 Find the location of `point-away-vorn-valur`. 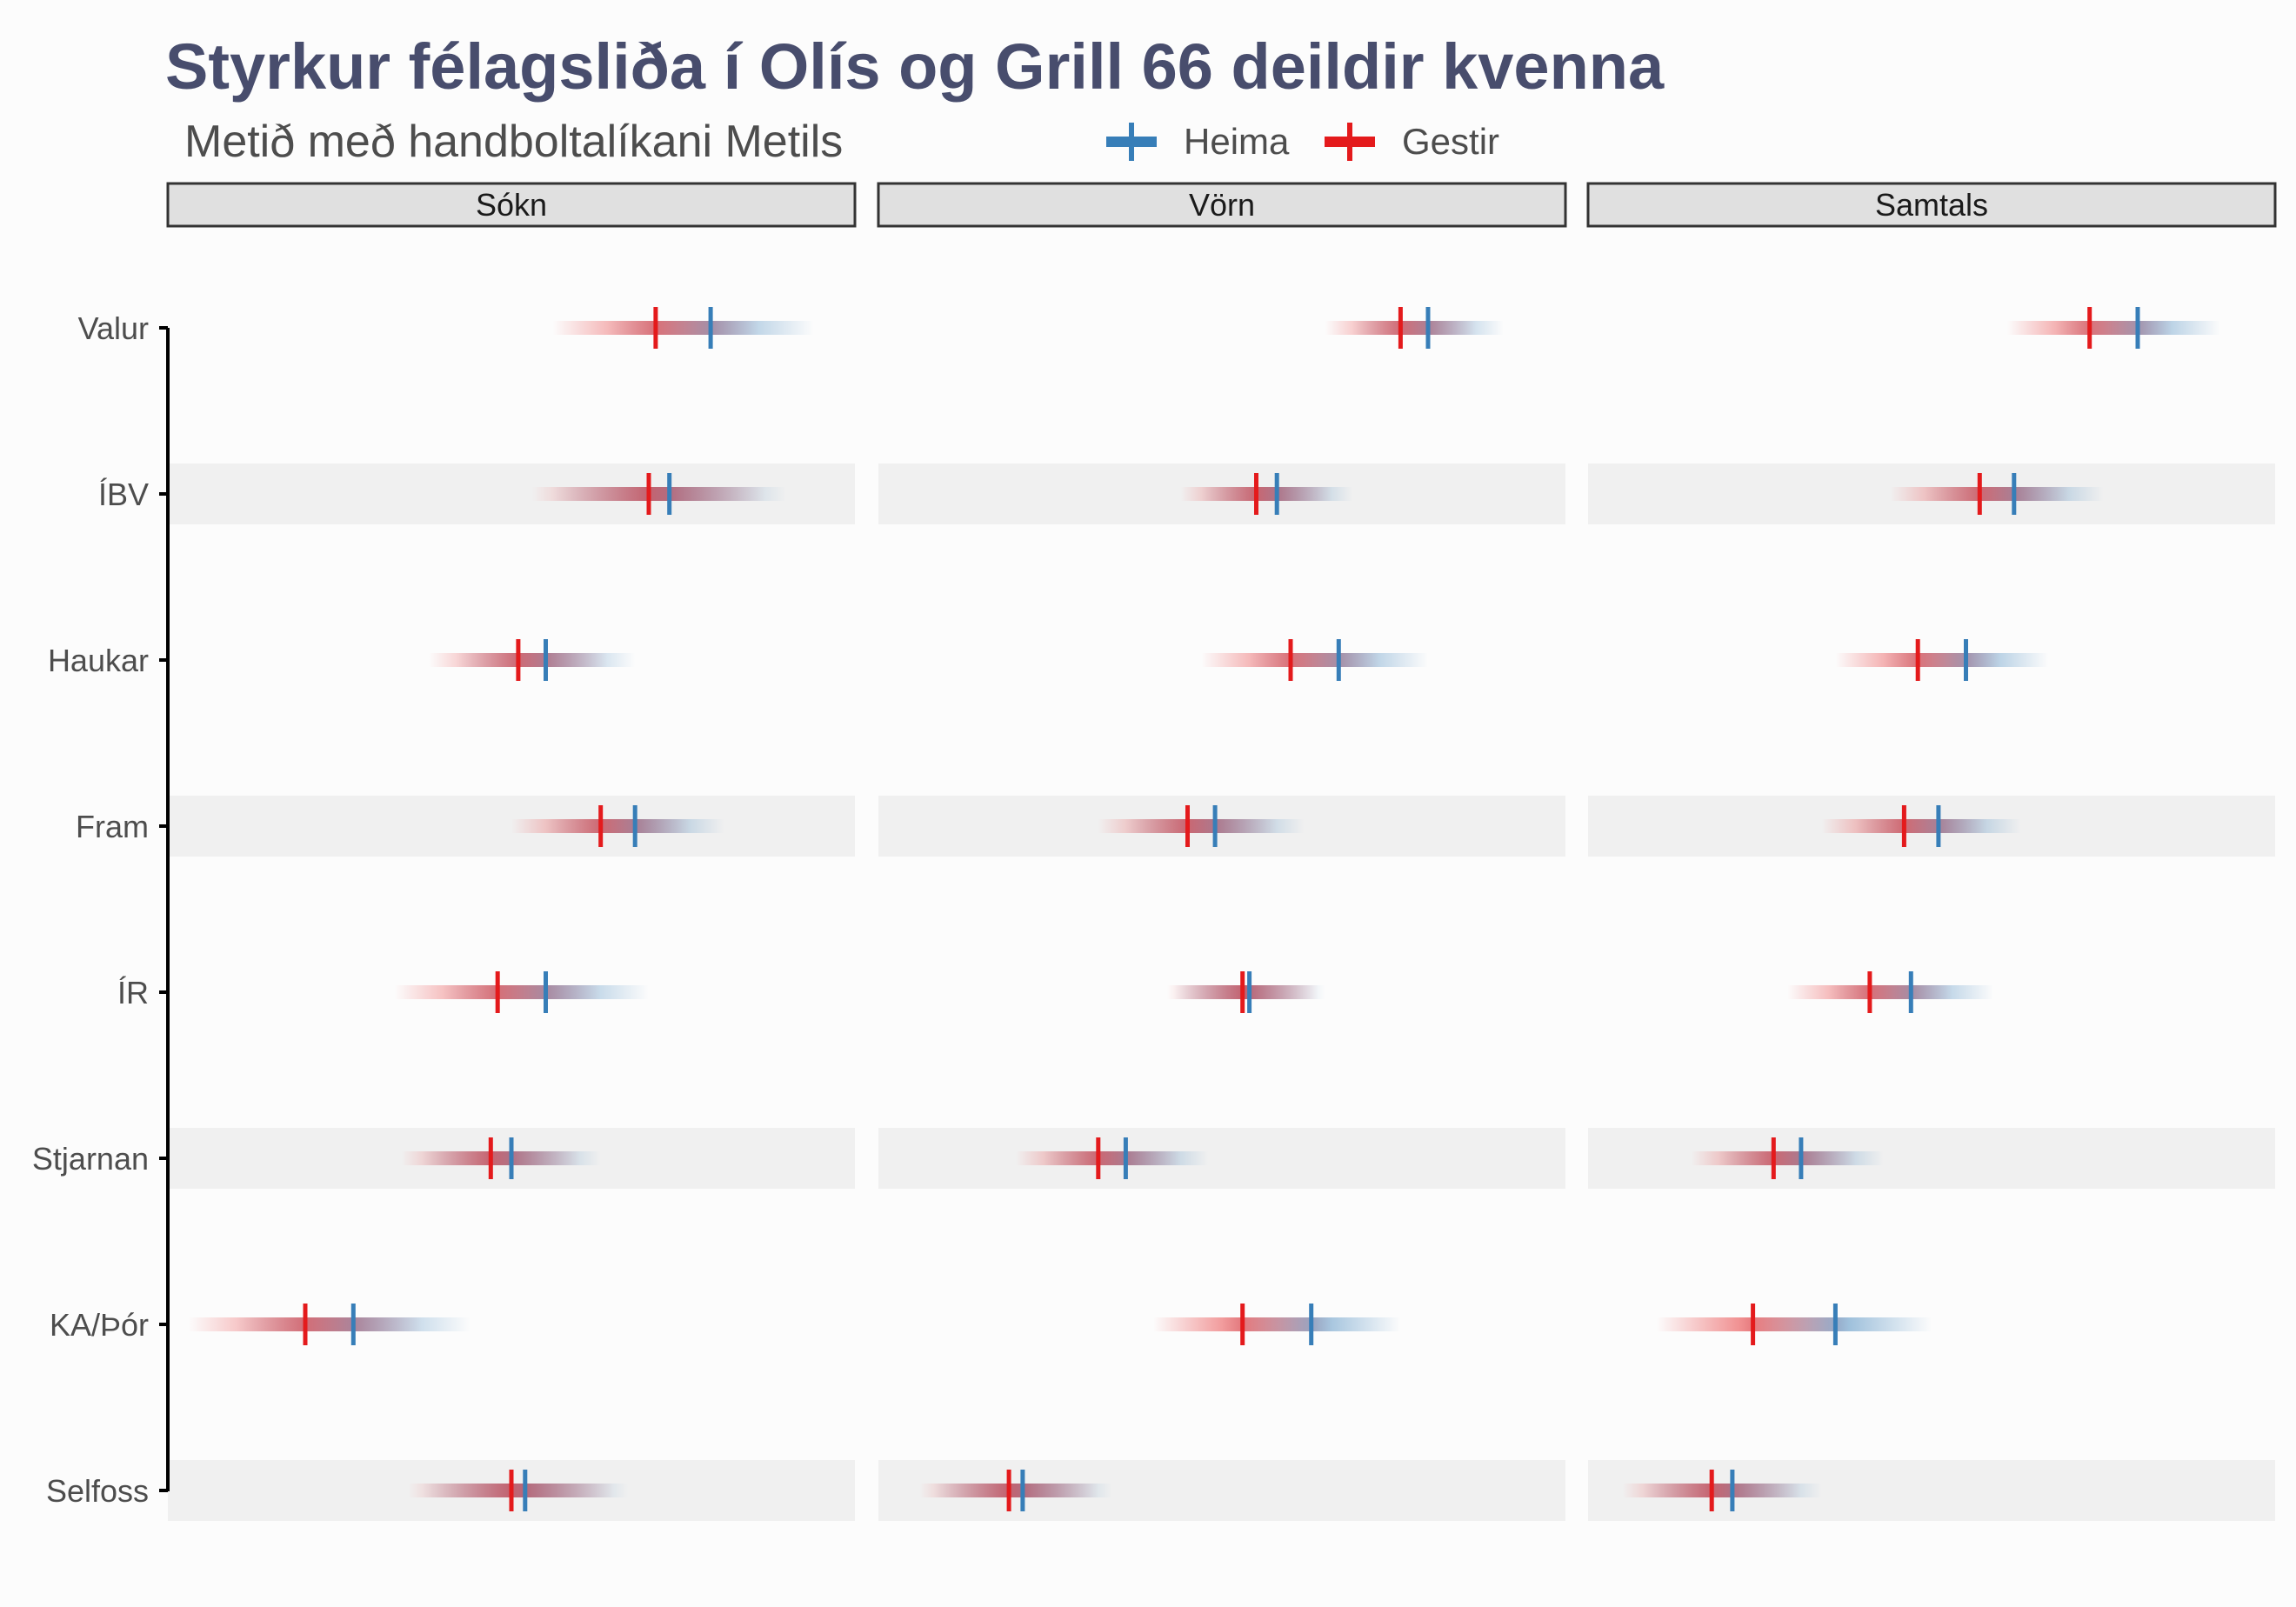

point-away-vorn-valur is located at coordinates (1401, 328).